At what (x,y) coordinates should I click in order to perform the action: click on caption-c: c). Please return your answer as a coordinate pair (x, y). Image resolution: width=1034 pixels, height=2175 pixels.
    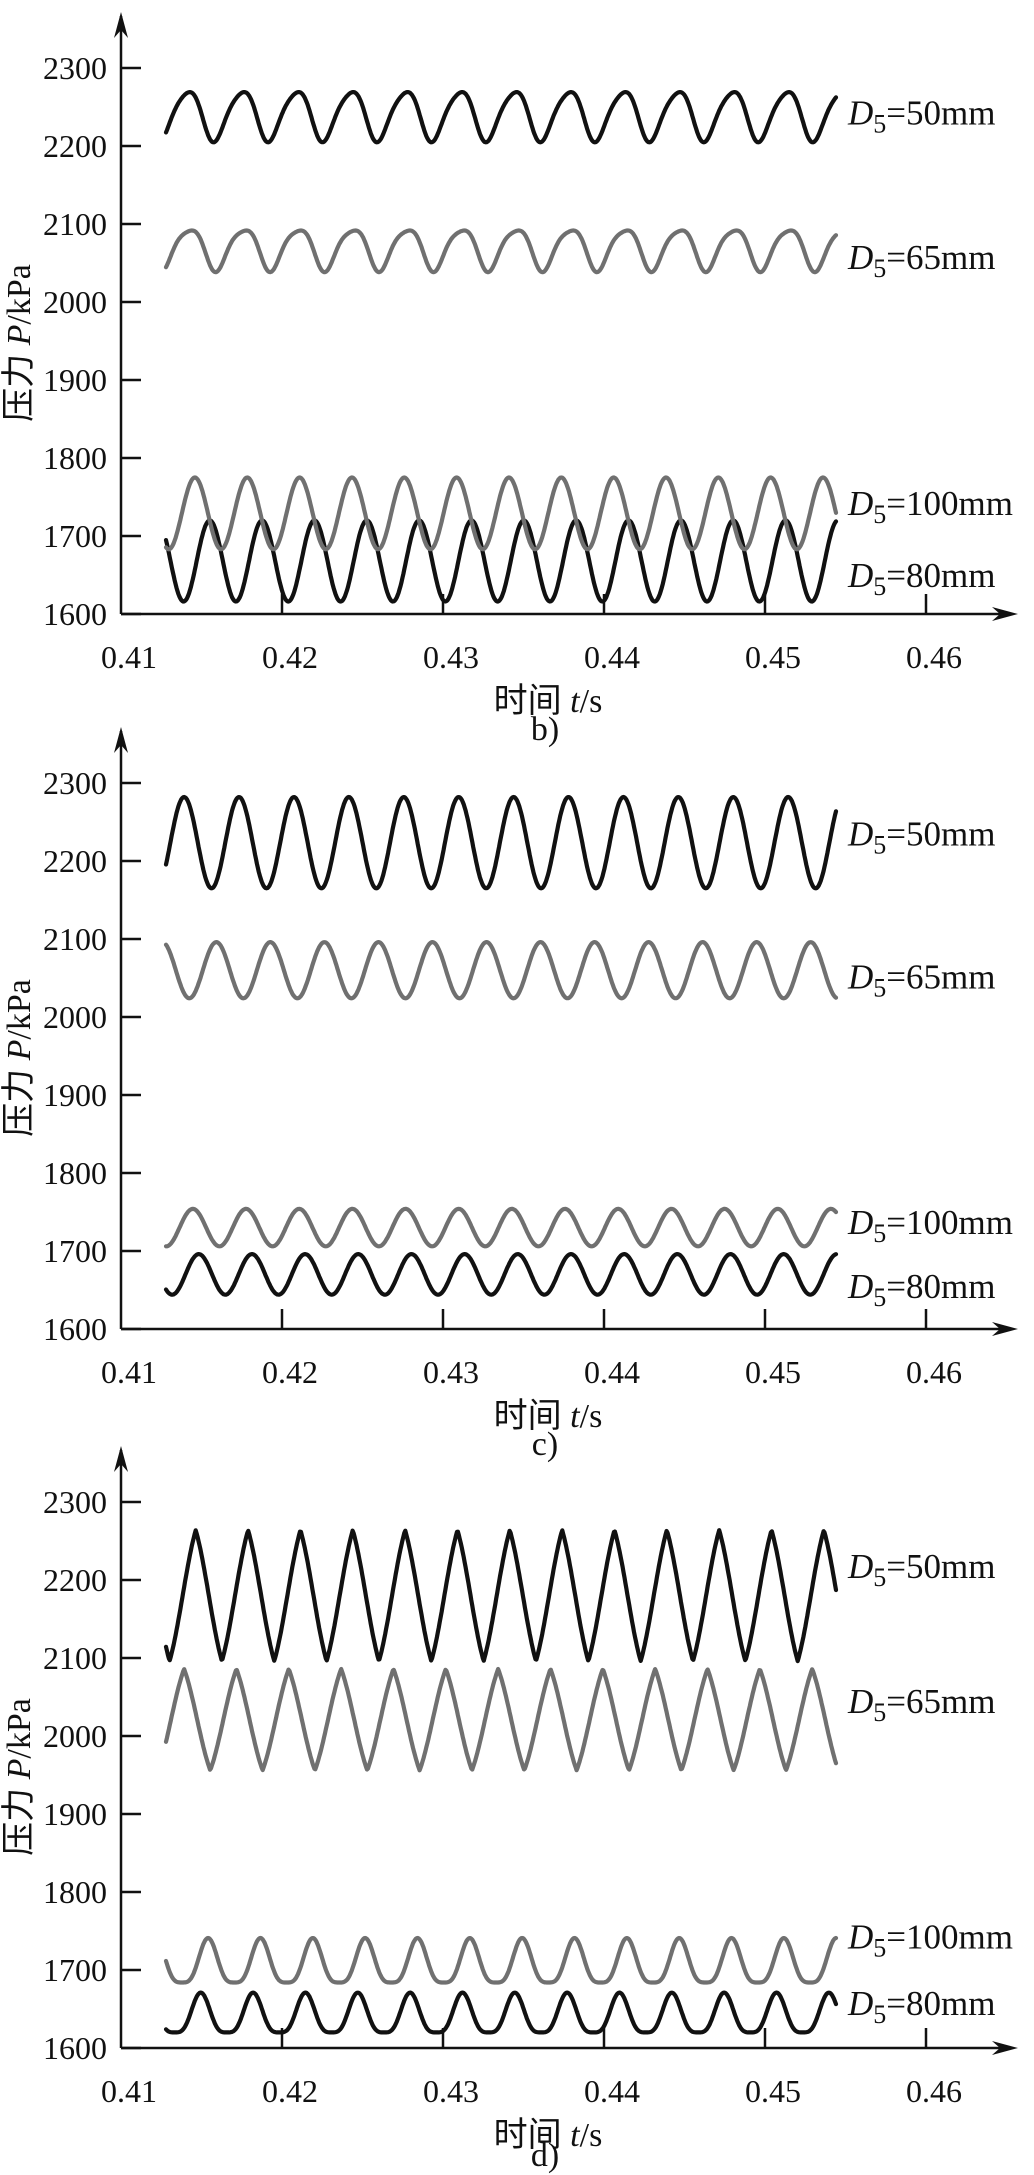
    Looking at the image, I should click on (545, 1444).